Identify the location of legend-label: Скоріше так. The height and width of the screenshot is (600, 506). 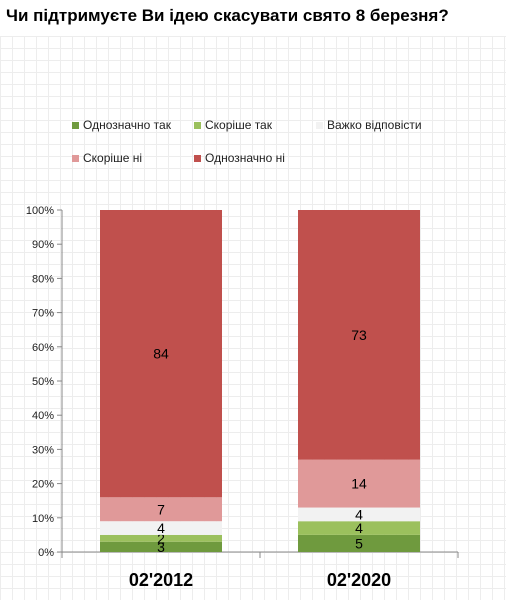
(238, 125).